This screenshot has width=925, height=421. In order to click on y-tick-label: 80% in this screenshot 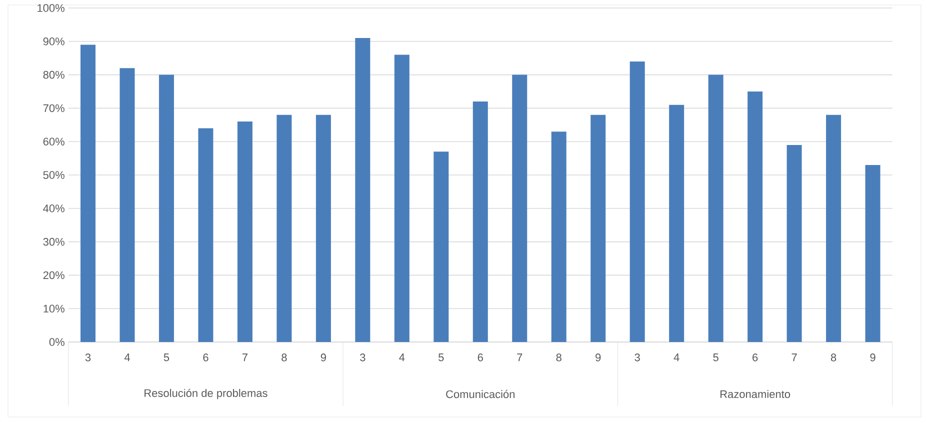, I will do `click(53, 74)`.